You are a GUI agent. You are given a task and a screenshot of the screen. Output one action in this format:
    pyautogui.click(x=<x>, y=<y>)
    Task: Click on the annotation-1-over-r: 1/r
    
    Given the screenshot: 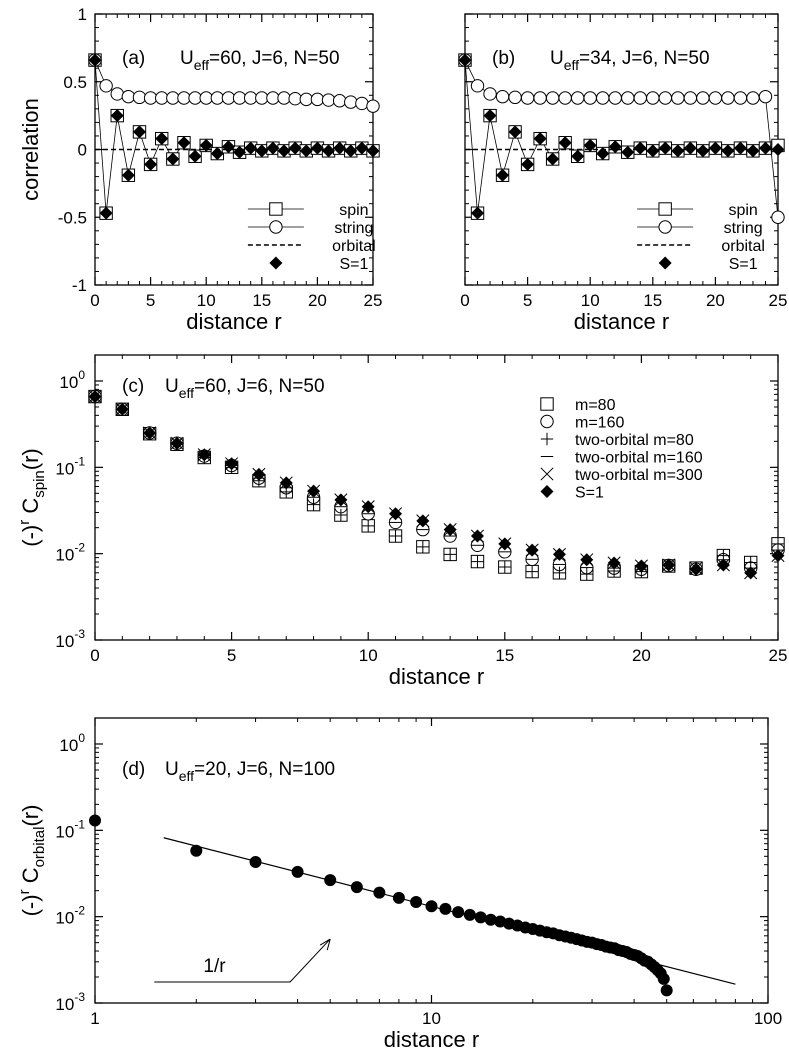 What is the action you would take?
    pyautogui.click(x=242, y=960)
    